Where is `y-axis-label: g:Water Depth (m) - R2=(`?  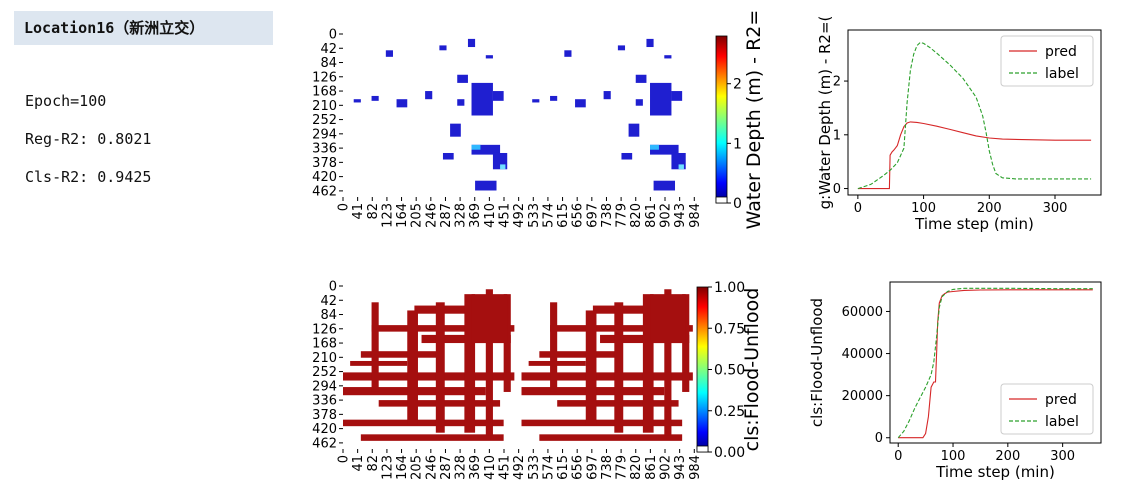 y-axis-label: g:Water Depth (m) - R2=( is located at coordinates (825, 113).